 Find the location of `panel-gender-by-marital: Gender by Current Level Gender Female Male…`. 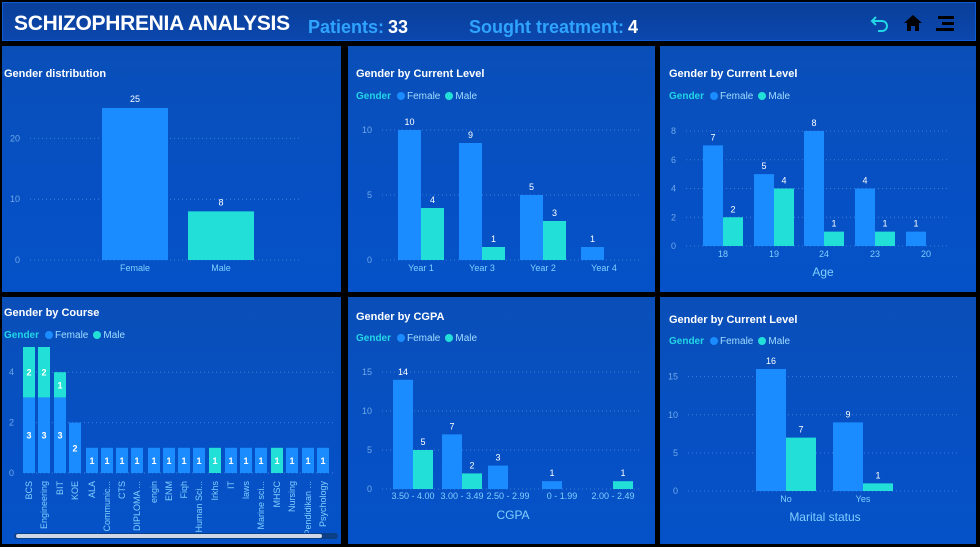

panel-gender-by-marital: Gender by Current Level Gender Female Male… is located at coordinates (818, 420).